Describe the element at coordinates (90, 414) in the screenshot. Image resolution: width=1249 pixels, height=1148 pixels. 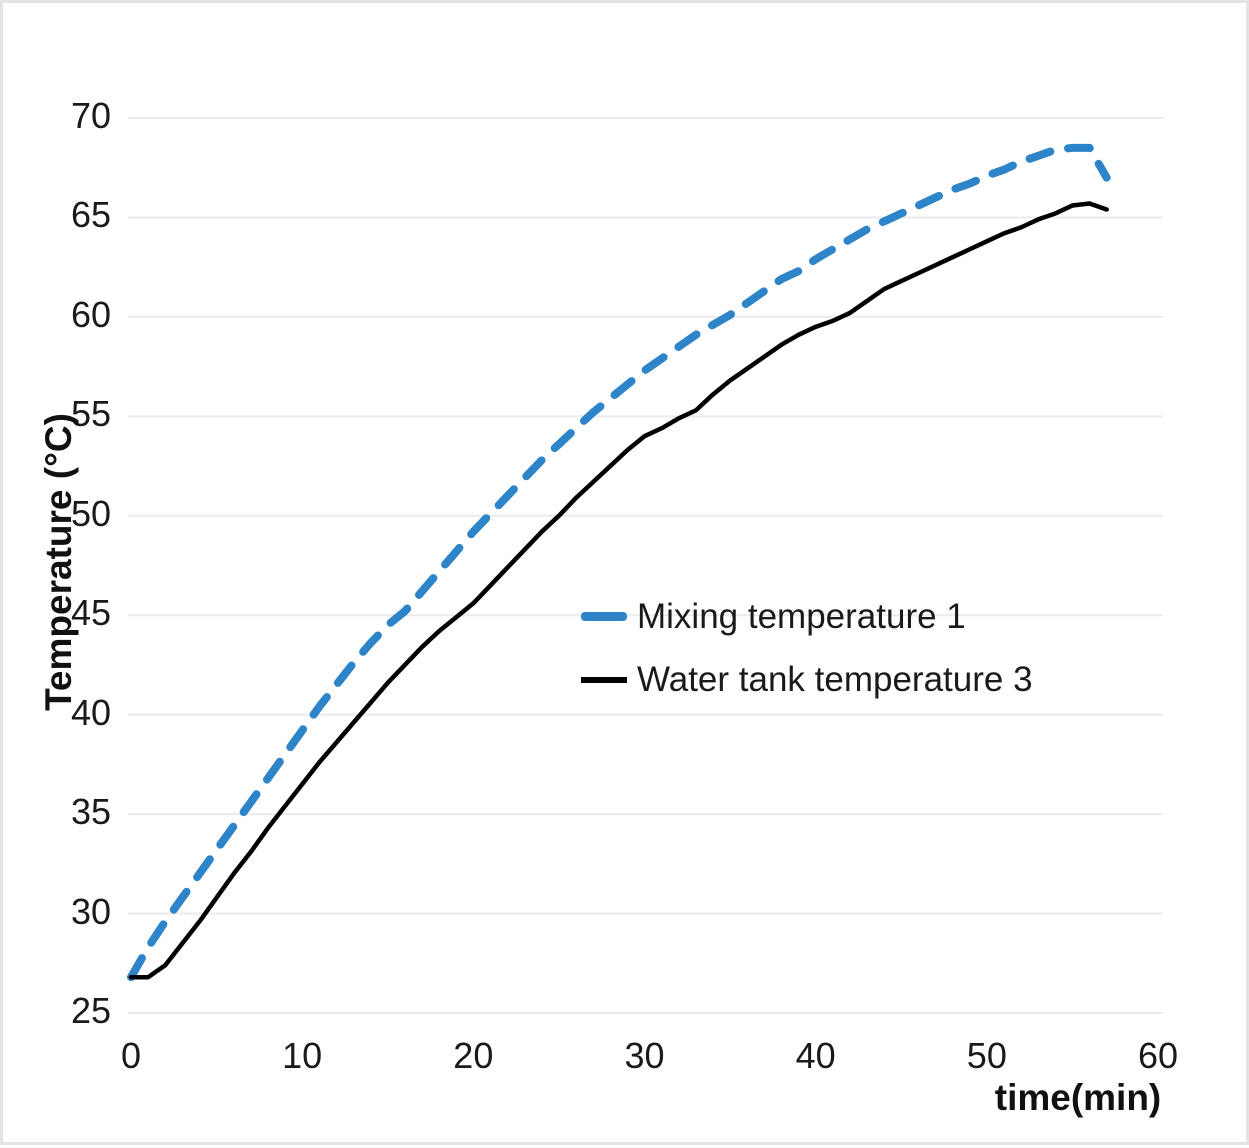
I see `y-axis-tick-label: 55` at that location.